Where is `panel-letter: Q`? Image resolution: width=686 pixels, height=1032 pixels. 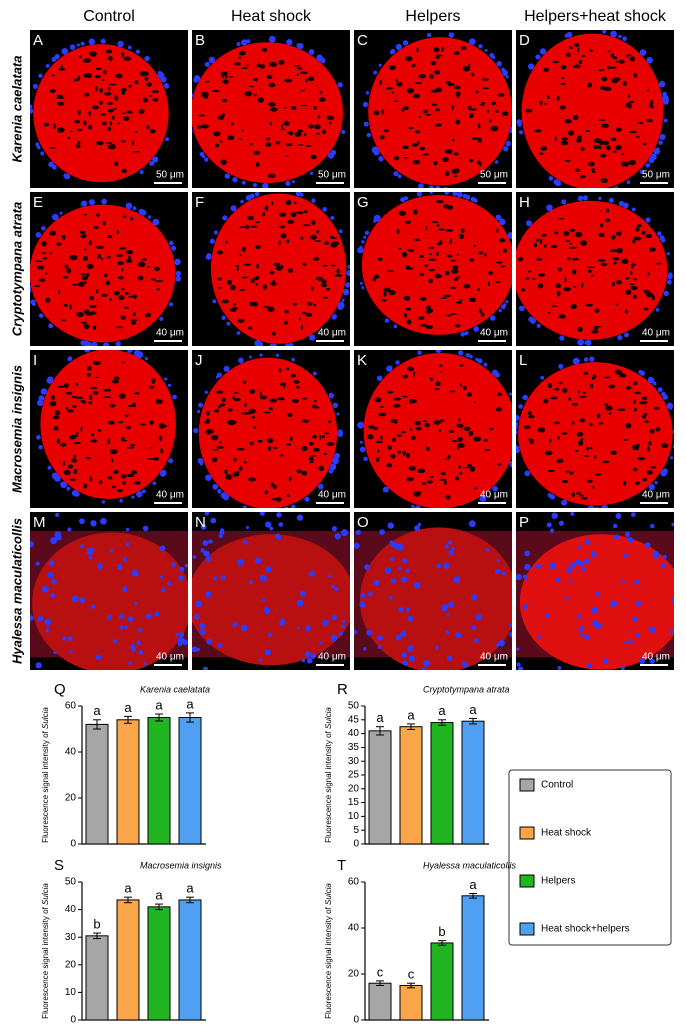 panel-letter: Q is located at coordinates (60, 689).